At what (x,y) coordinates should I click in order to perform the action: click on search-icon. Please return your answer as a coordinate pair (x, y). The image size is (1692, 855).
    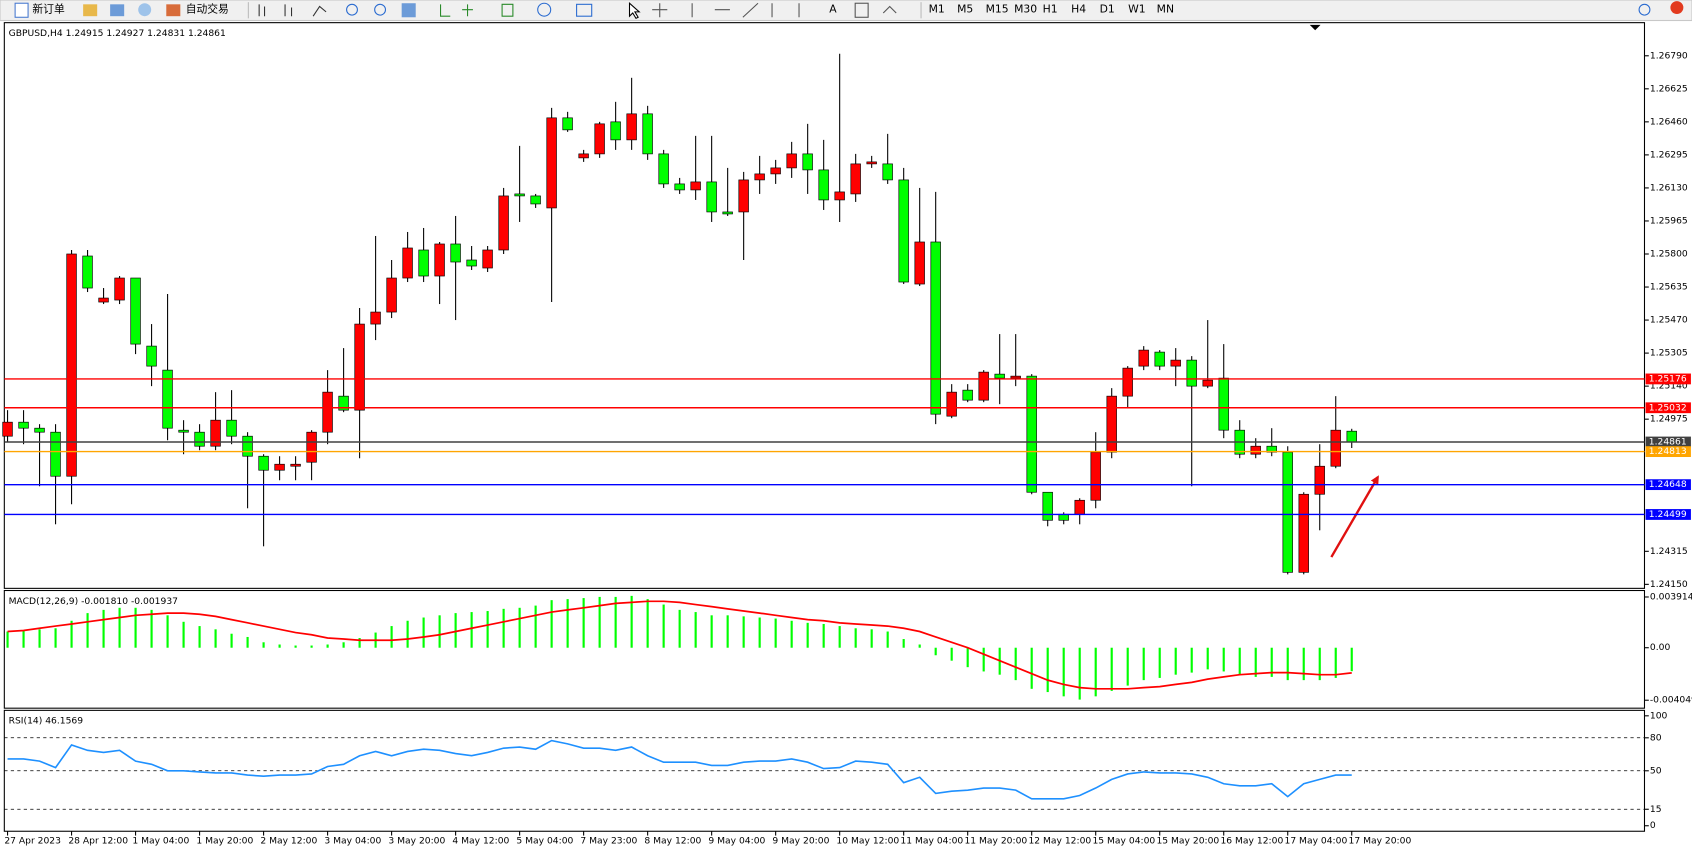
    Looking at the image, I should click on (1644, 9).